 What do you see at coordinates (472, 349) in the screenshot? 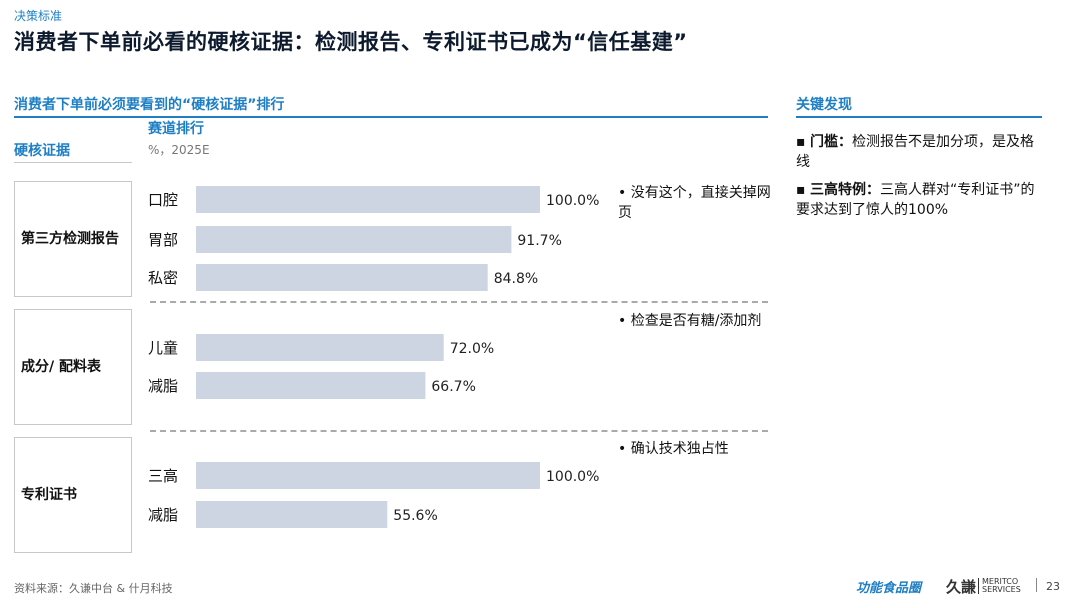
I see `value-label: 72.0%` at bounding box center [472, 349].